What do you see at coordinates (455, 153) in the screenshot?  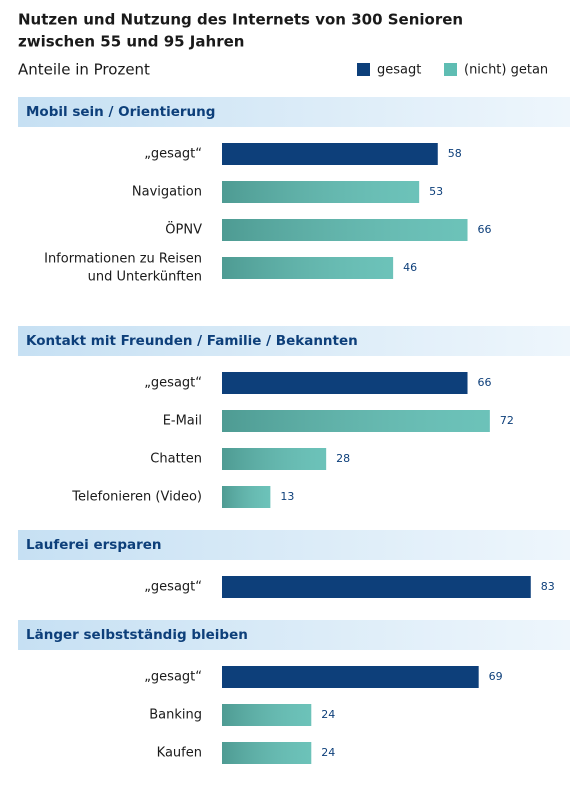 I see `value-label: 58` at bounding box center [455, 153].